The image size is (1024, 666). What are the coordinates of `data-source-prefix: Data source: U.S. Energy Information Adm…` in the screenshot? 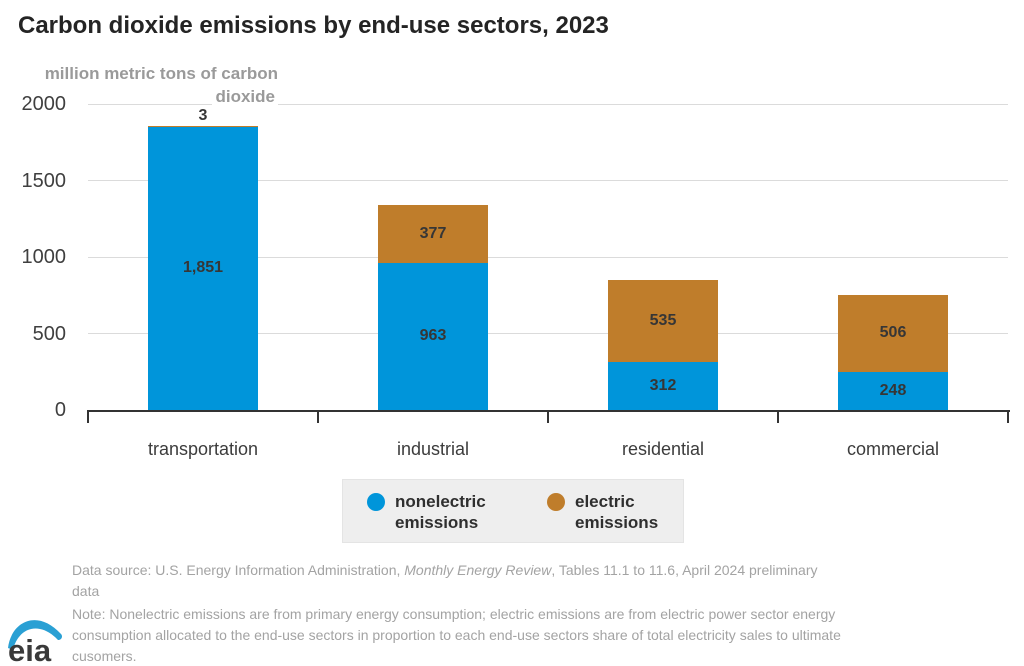 It's located at (238, 570).